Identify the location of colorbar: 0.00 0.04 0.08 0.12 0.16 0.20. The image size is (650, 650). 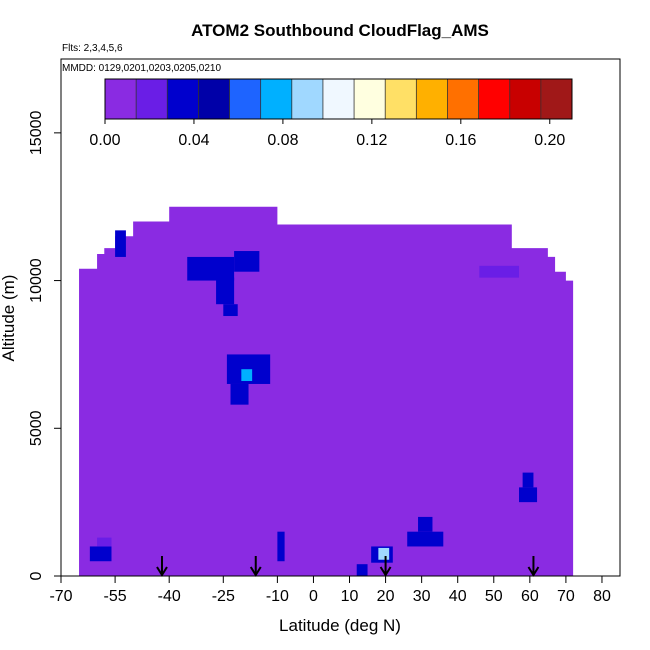
(331, 113).